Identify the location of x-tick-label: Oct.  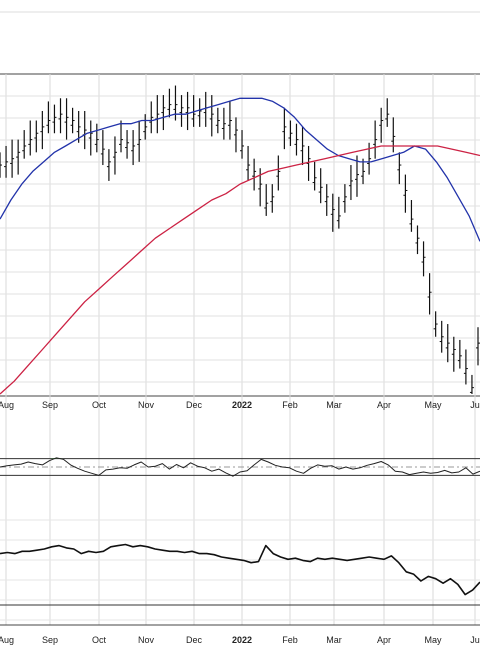
(99, 405).